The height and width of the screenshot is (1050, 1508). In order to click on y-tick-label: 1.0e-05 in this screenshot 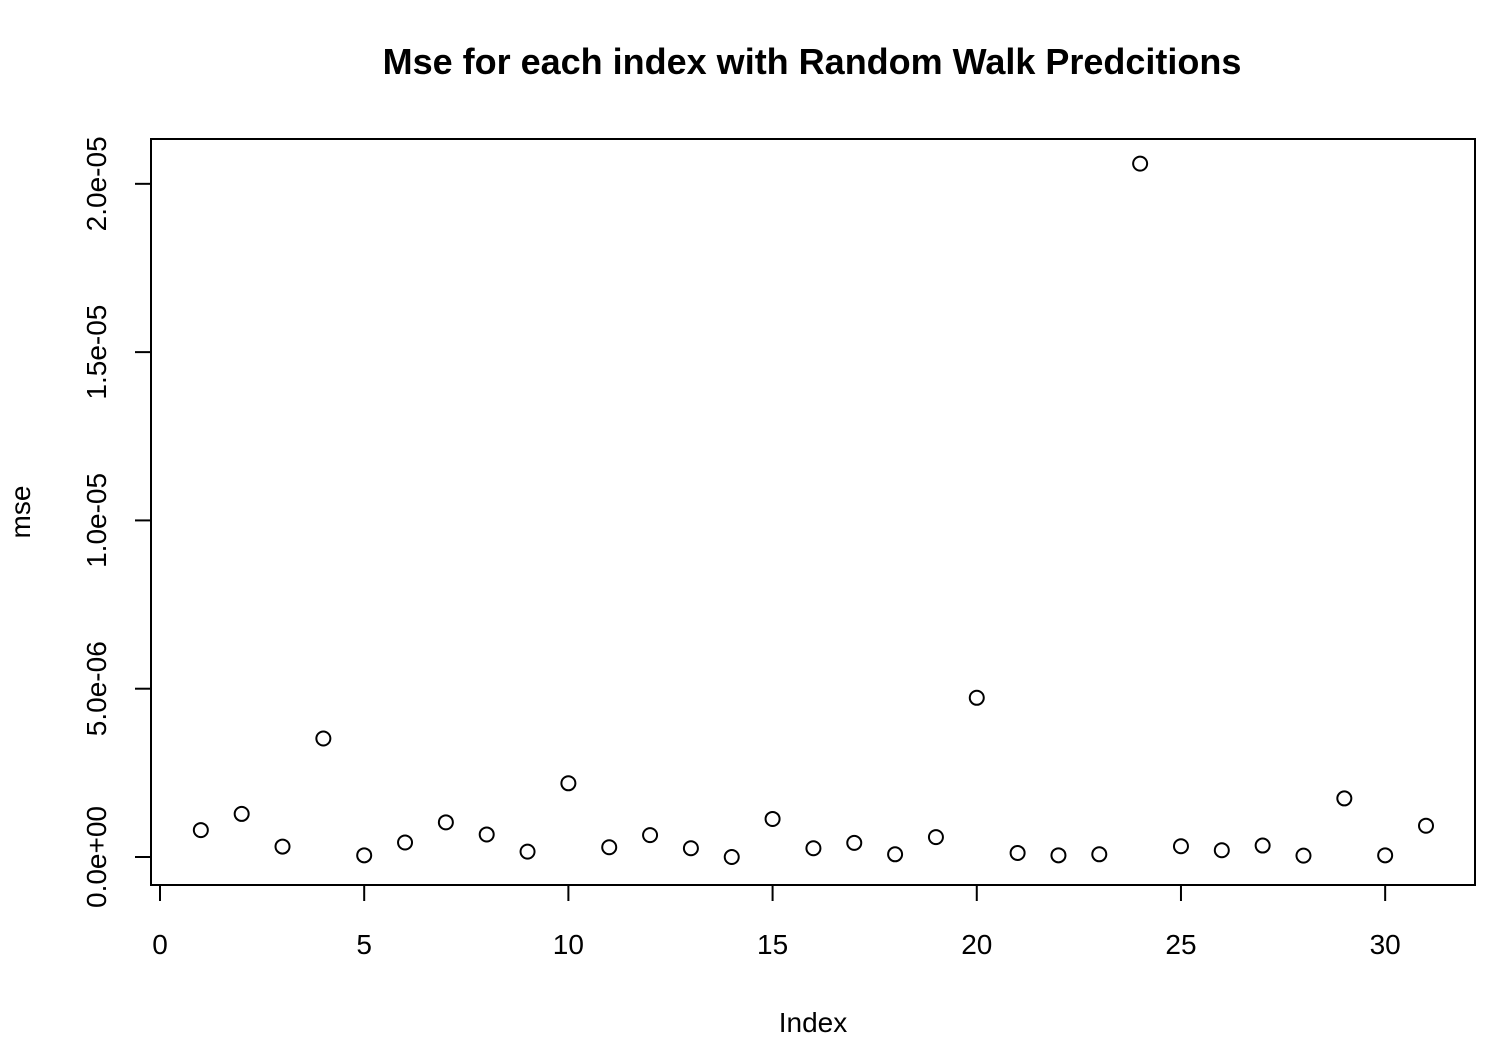, I will do `click(96, 520)`.